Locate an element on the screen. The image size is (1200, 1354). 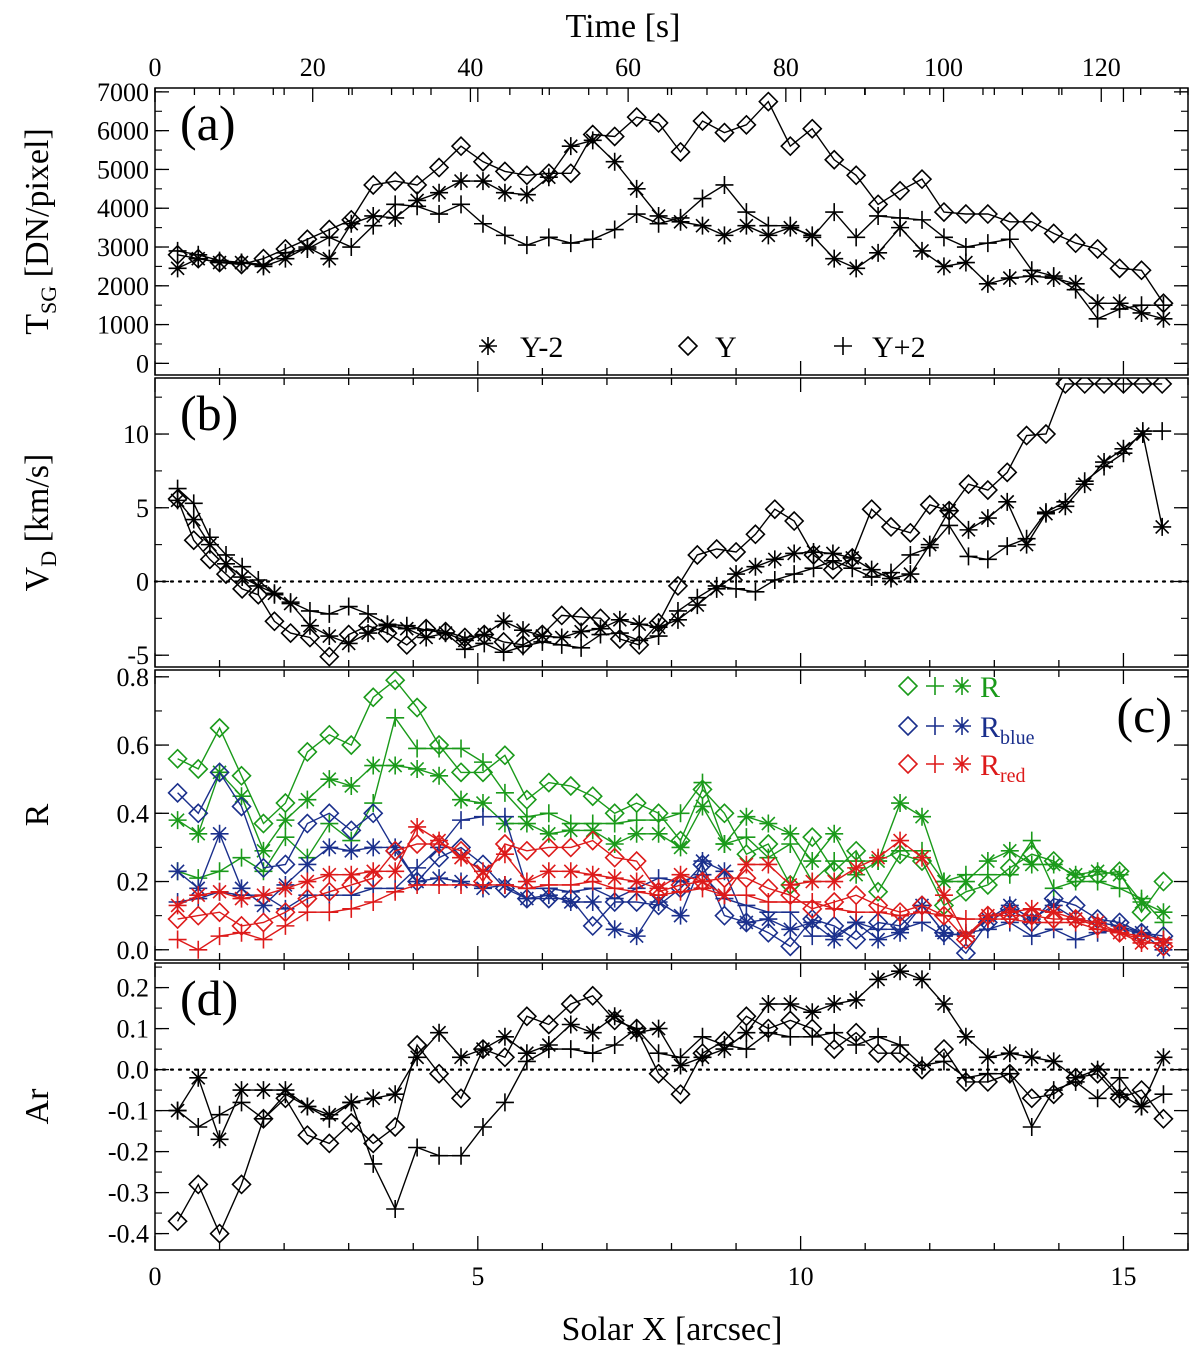
y-tick-label: 0.6 is located at coordinates (133, 745).